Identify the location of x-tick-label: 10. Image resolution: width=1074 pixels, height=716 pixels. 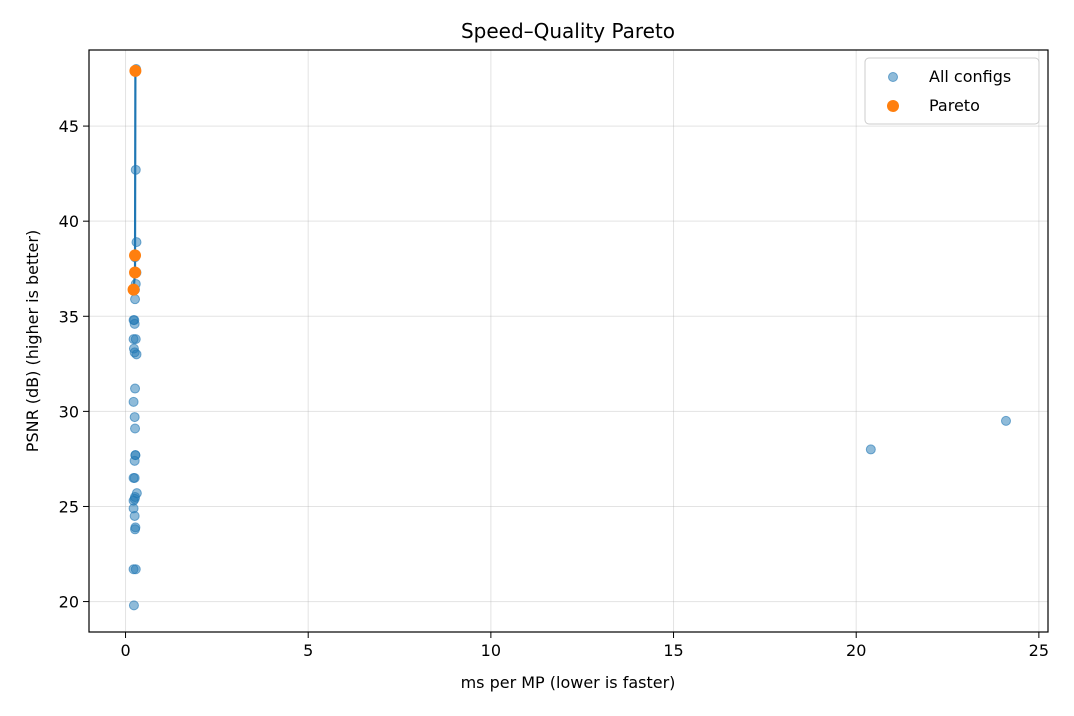
(491, 650).